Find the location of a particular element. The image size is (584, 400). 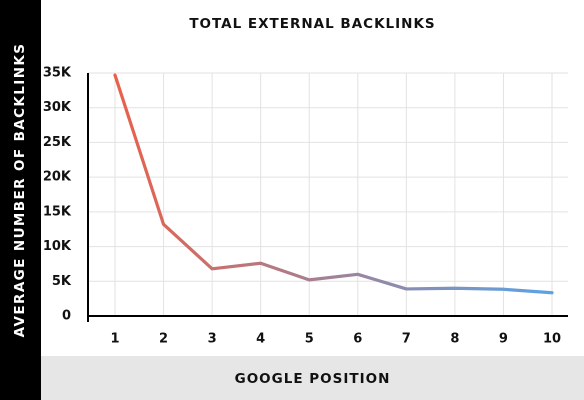

y-tick-label: 30K is located at coordinates (57, 107).